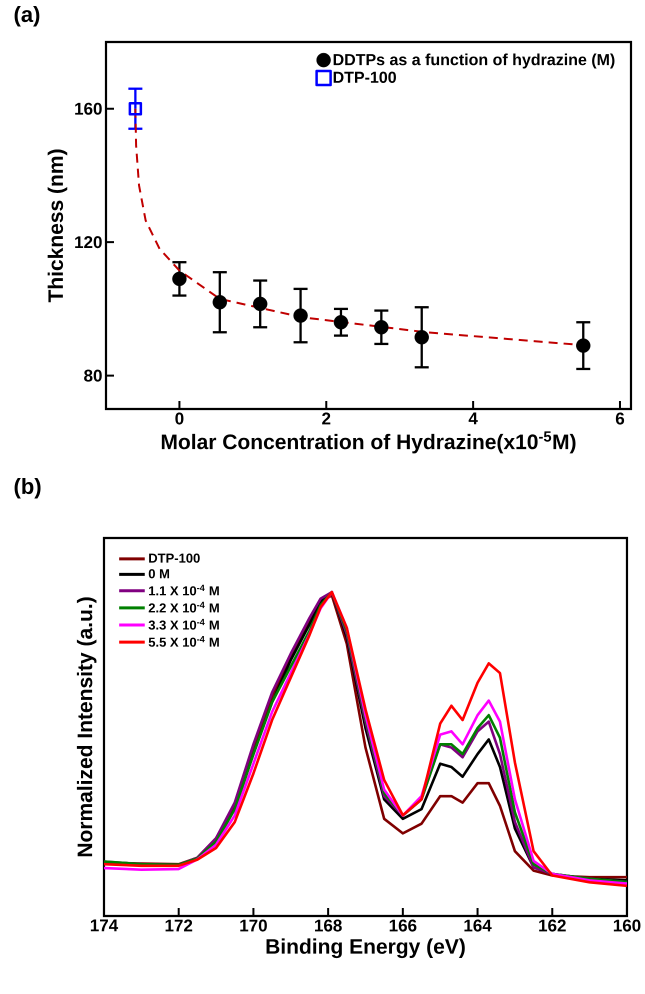 This screenshot has width=645, height=994. Describe the element at coordinates (403, 926) in the screenshot. I see `x-tick-label: 166` at that location.